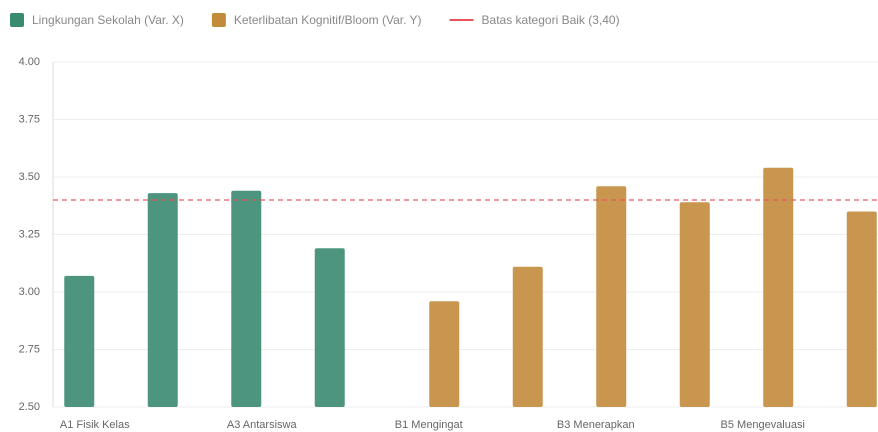  Describe the element at coordinates (328, 20) in the screenshot. I see `legend-label: Keterlibatan Kognitif/Bloom (Var. Y)` at that location.